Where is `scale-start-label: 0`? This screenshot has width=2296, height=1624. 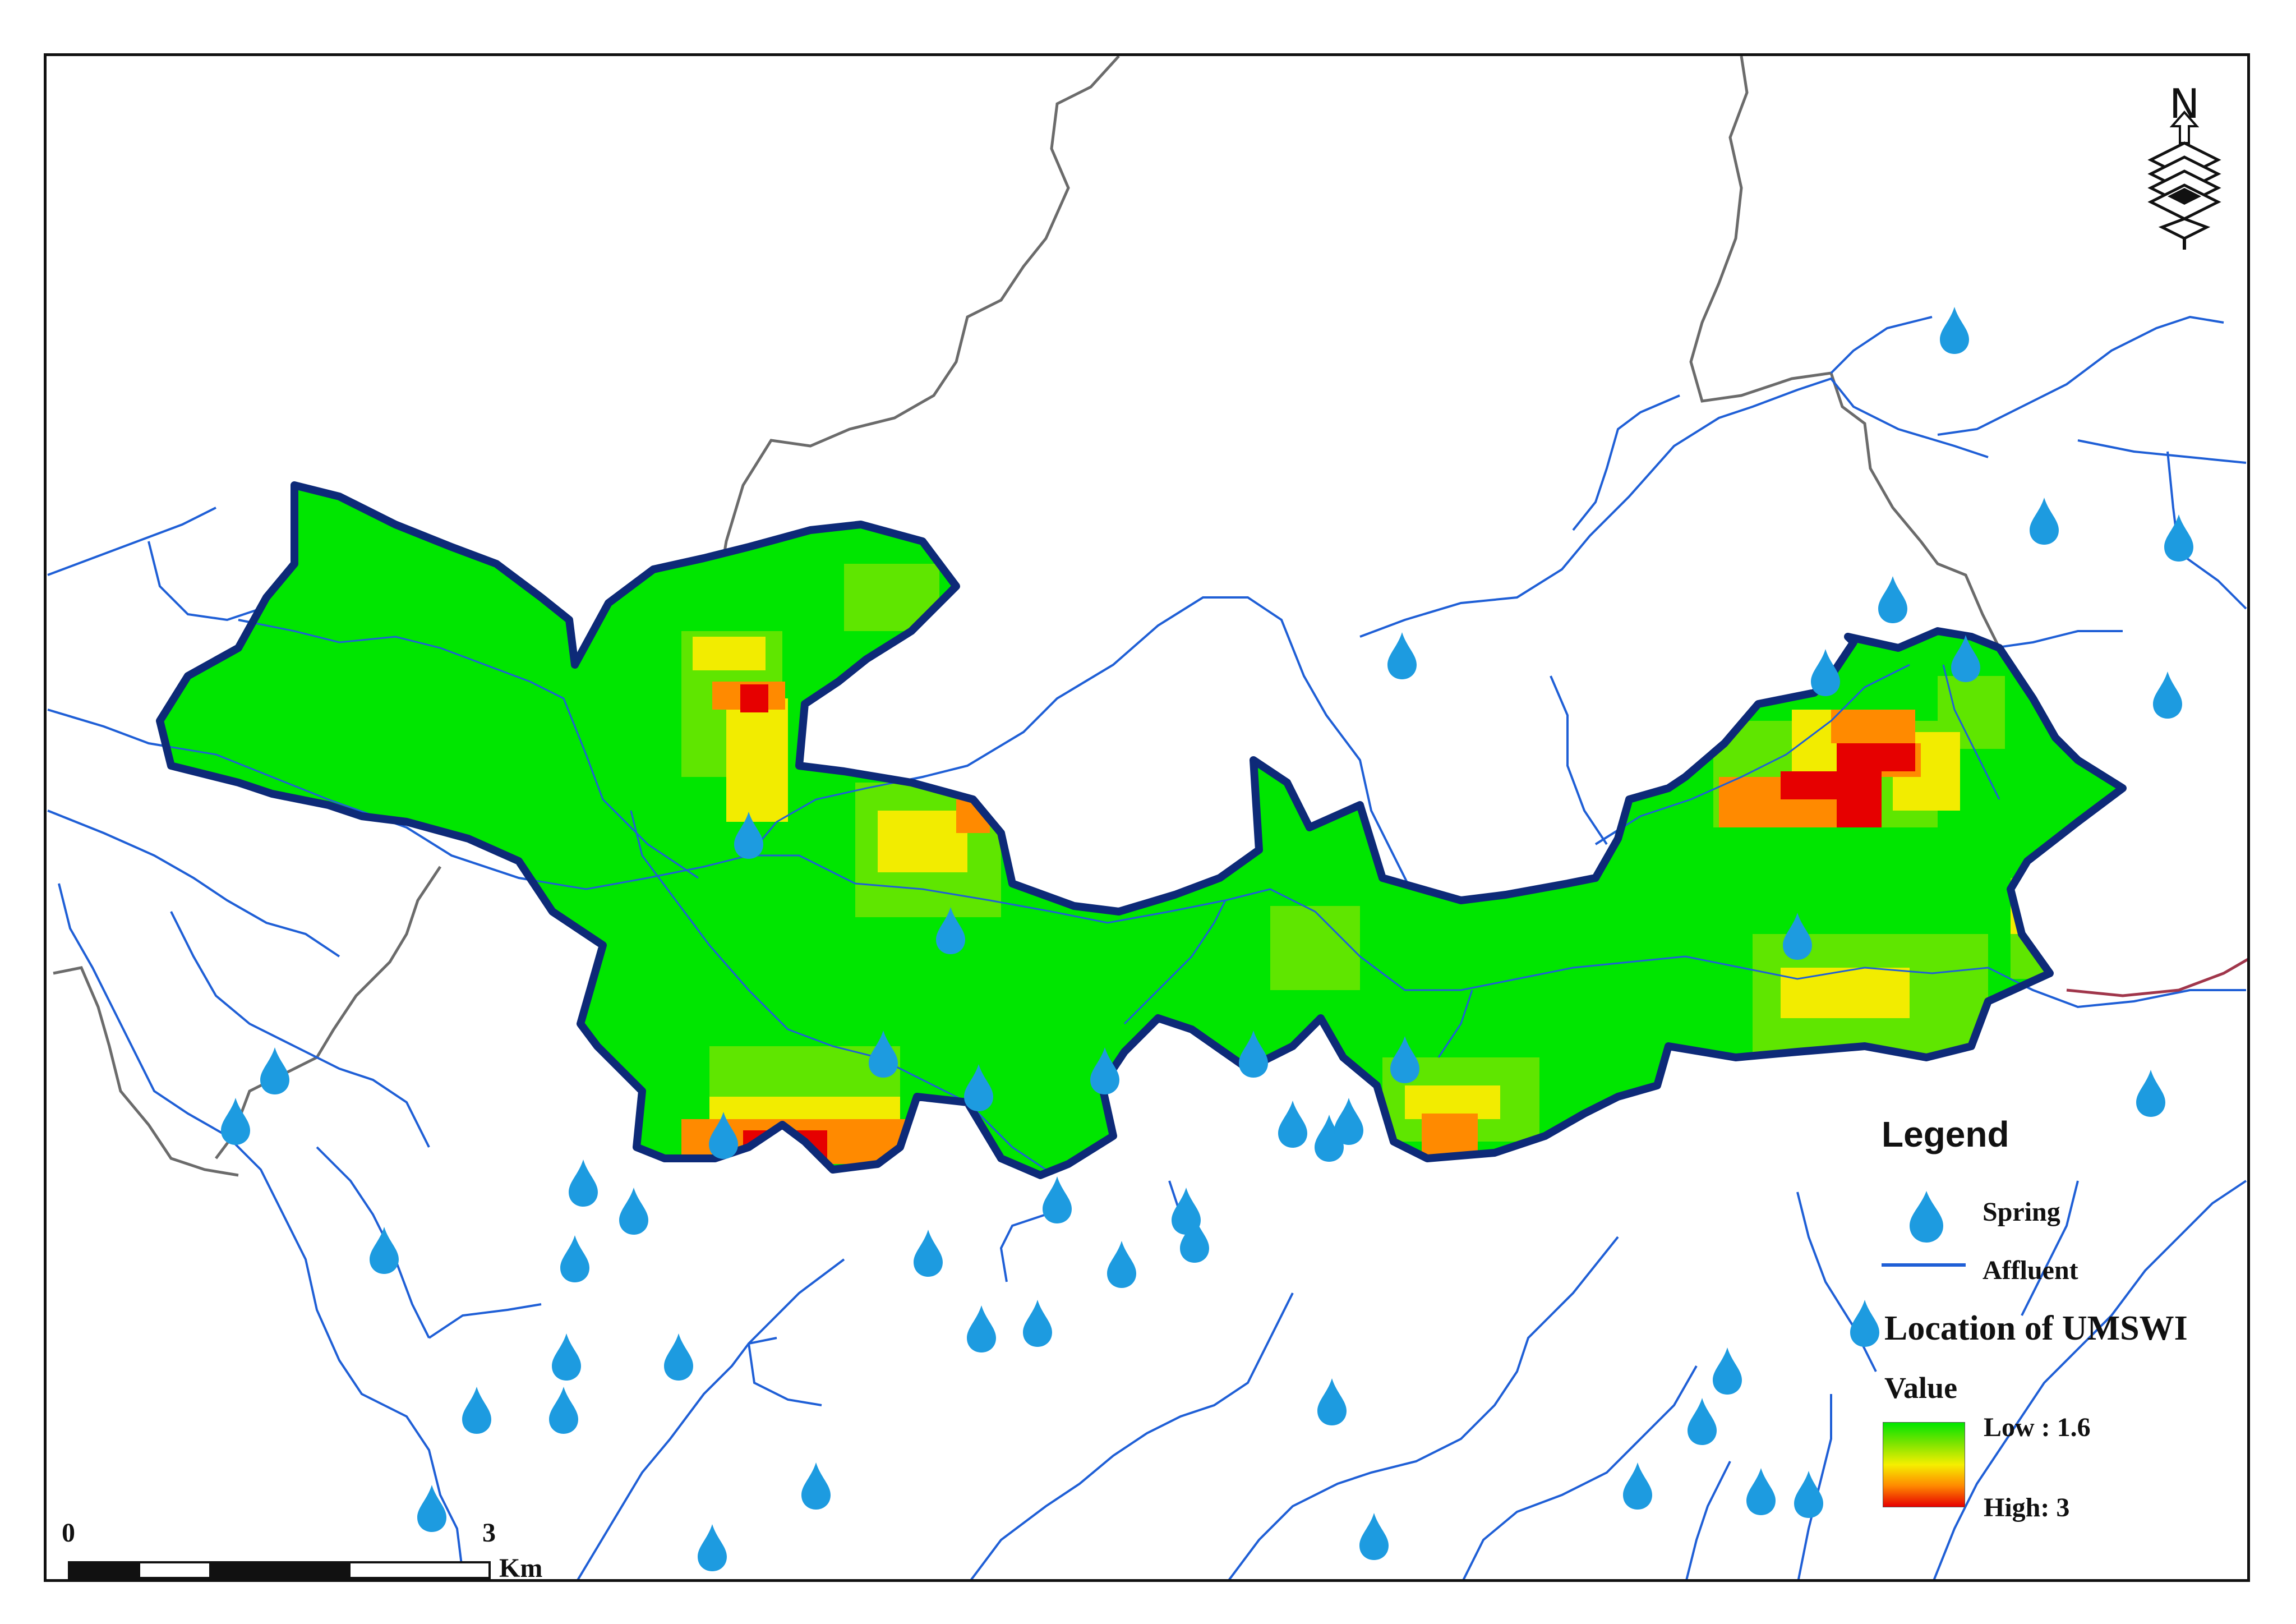 scale-start-label: 0 is located at coordinates (68, 1533).